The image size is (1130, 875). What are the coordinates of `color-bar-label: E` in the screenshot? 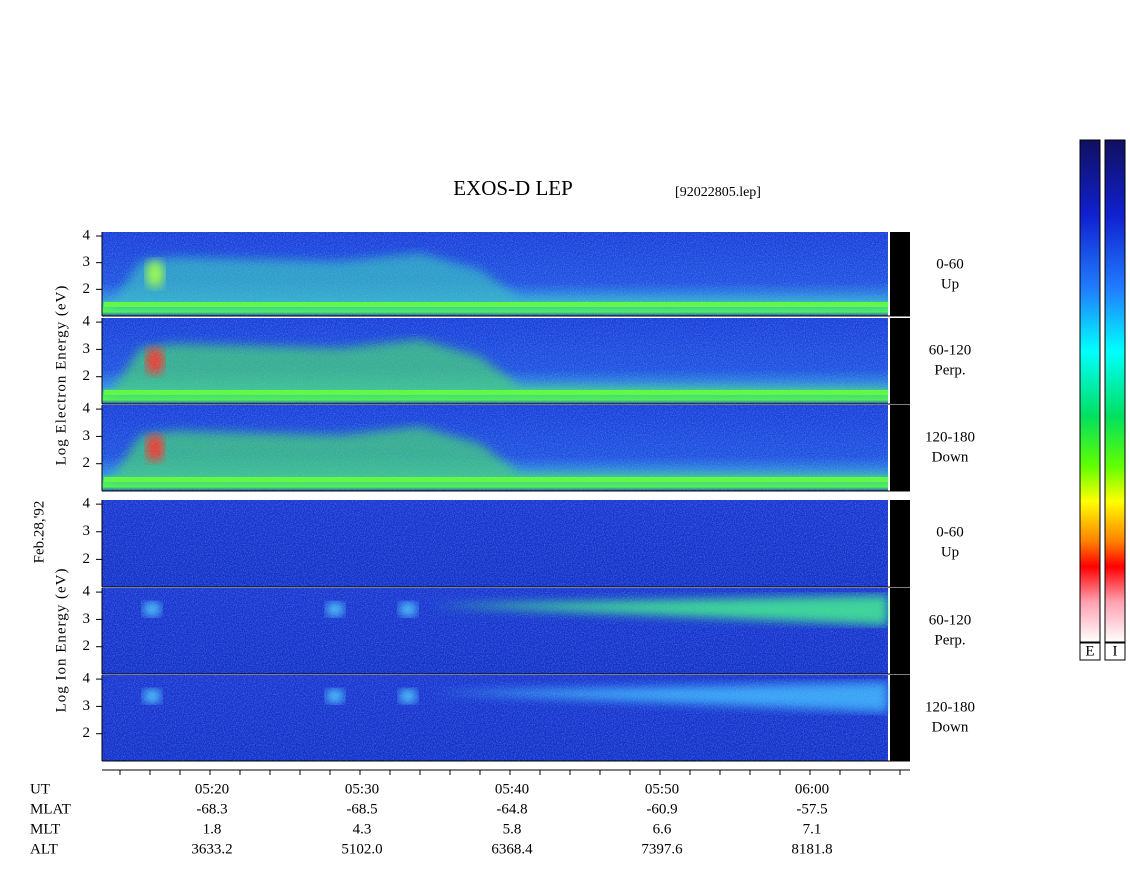 It's located at (1089, 651).